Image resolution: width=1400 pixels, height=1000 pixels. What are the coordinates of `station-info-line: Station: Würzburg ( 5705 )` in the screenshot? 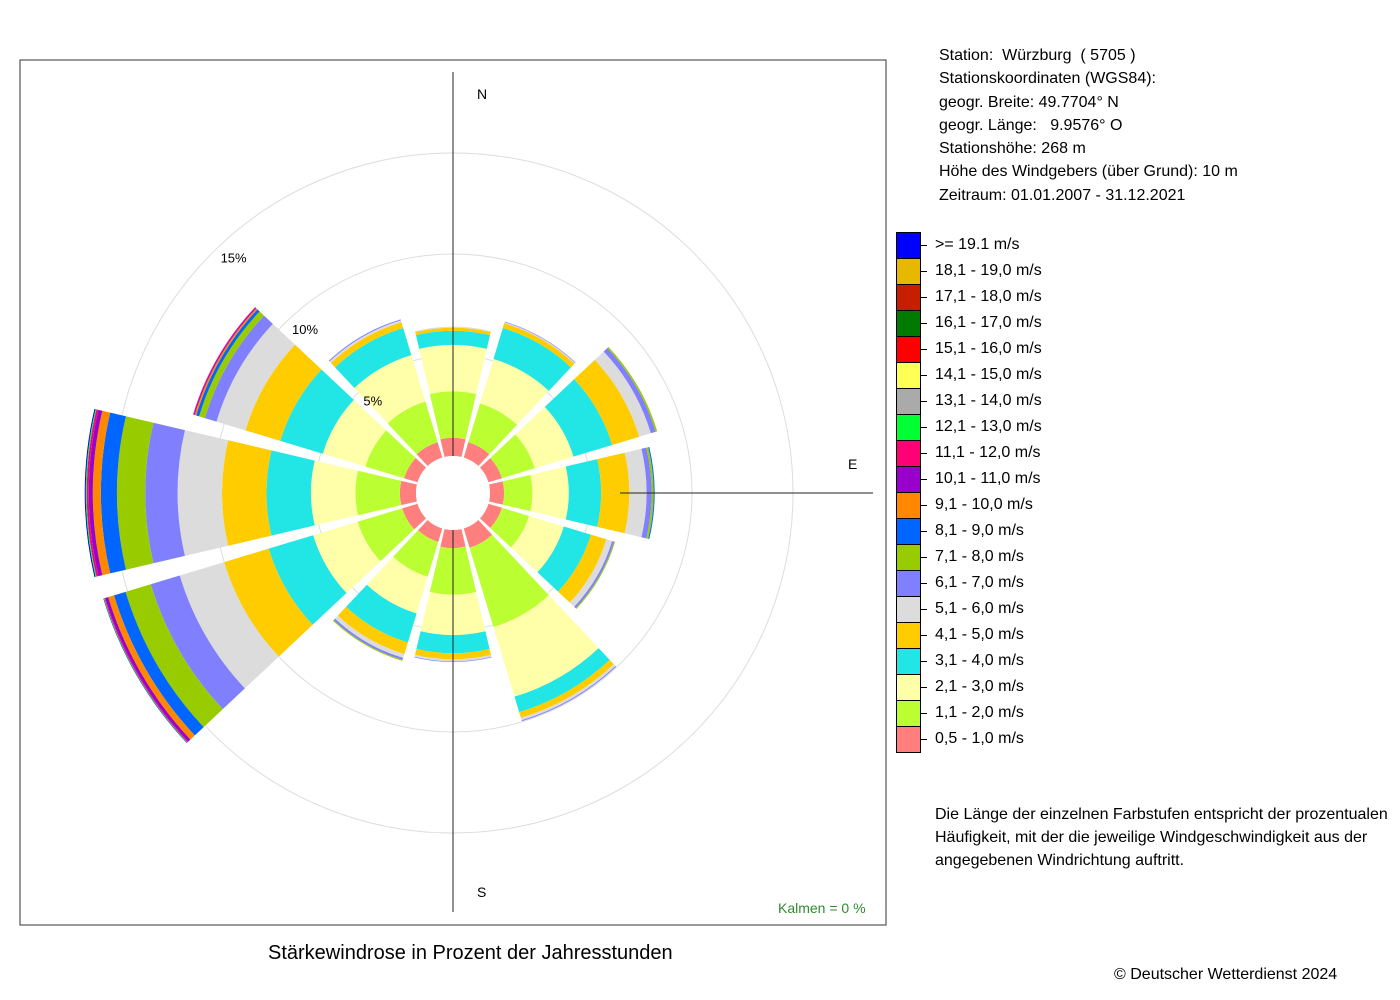 It's located at (1037, 55).